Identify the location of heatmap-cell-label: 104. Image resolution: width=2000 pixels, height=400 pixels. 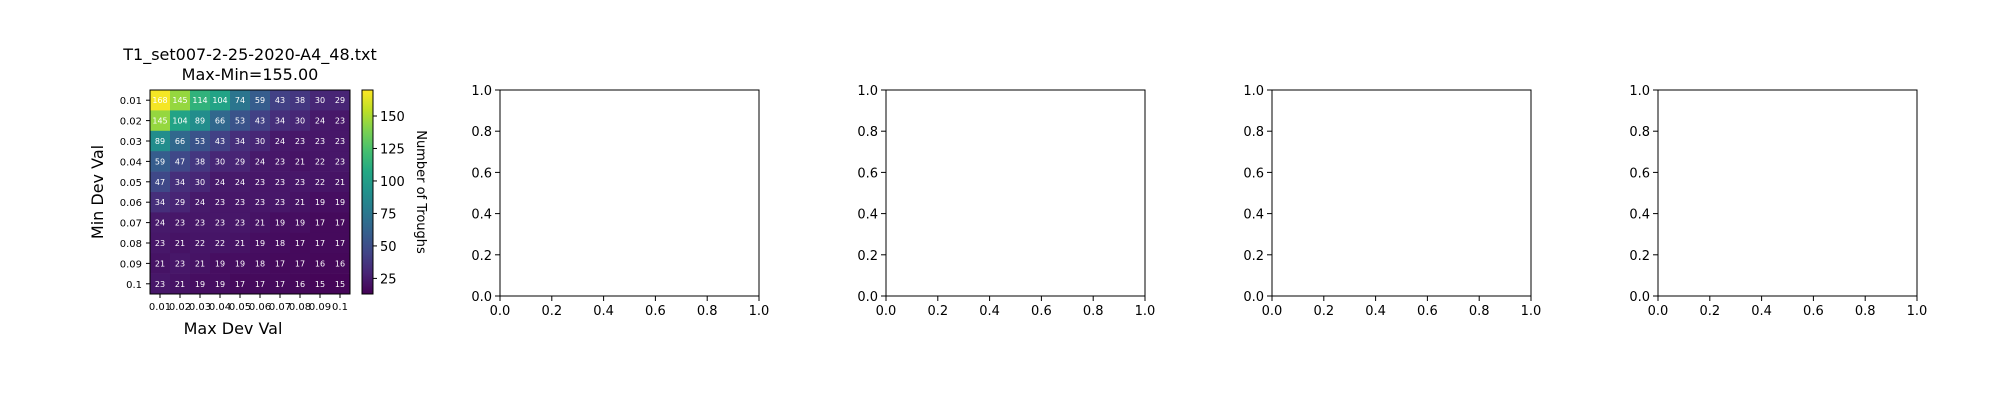
(179, 121).